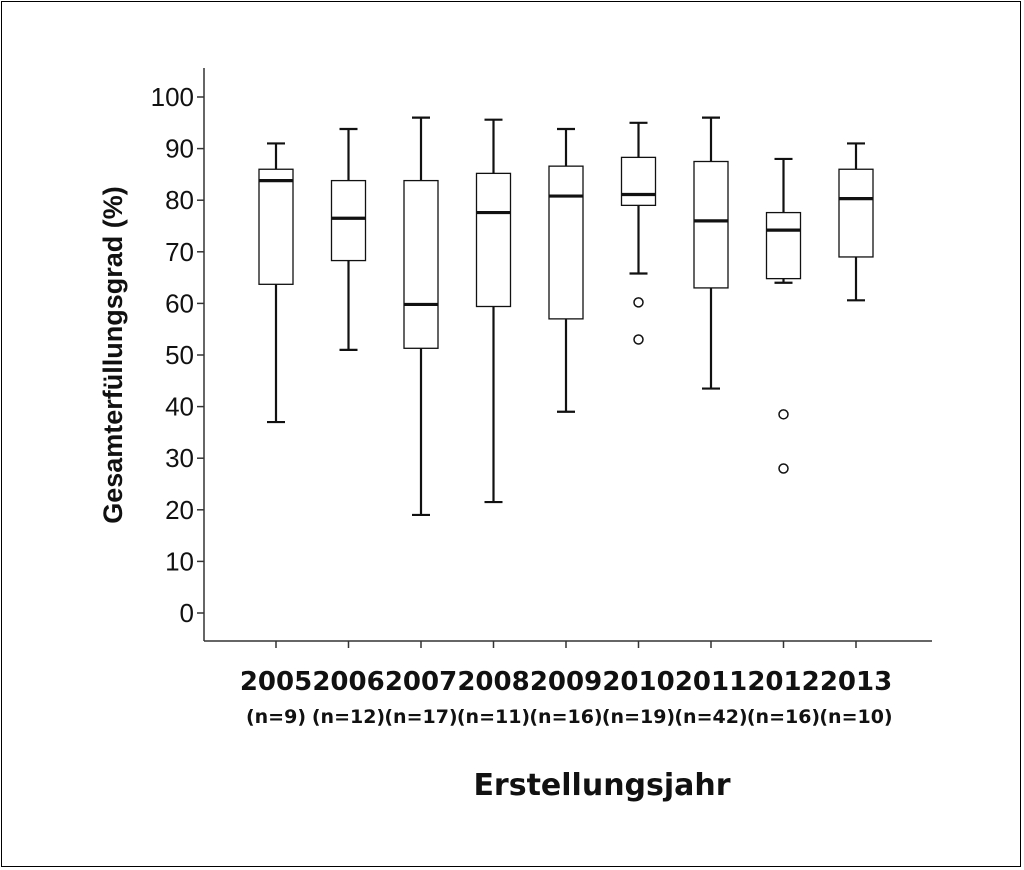 Image resolution: width=1024 pixels, height=870 pixels. Describe the element at coordinates (638, 717) in the screenshot. I see `sample-size-label: (n=19)` at that location.